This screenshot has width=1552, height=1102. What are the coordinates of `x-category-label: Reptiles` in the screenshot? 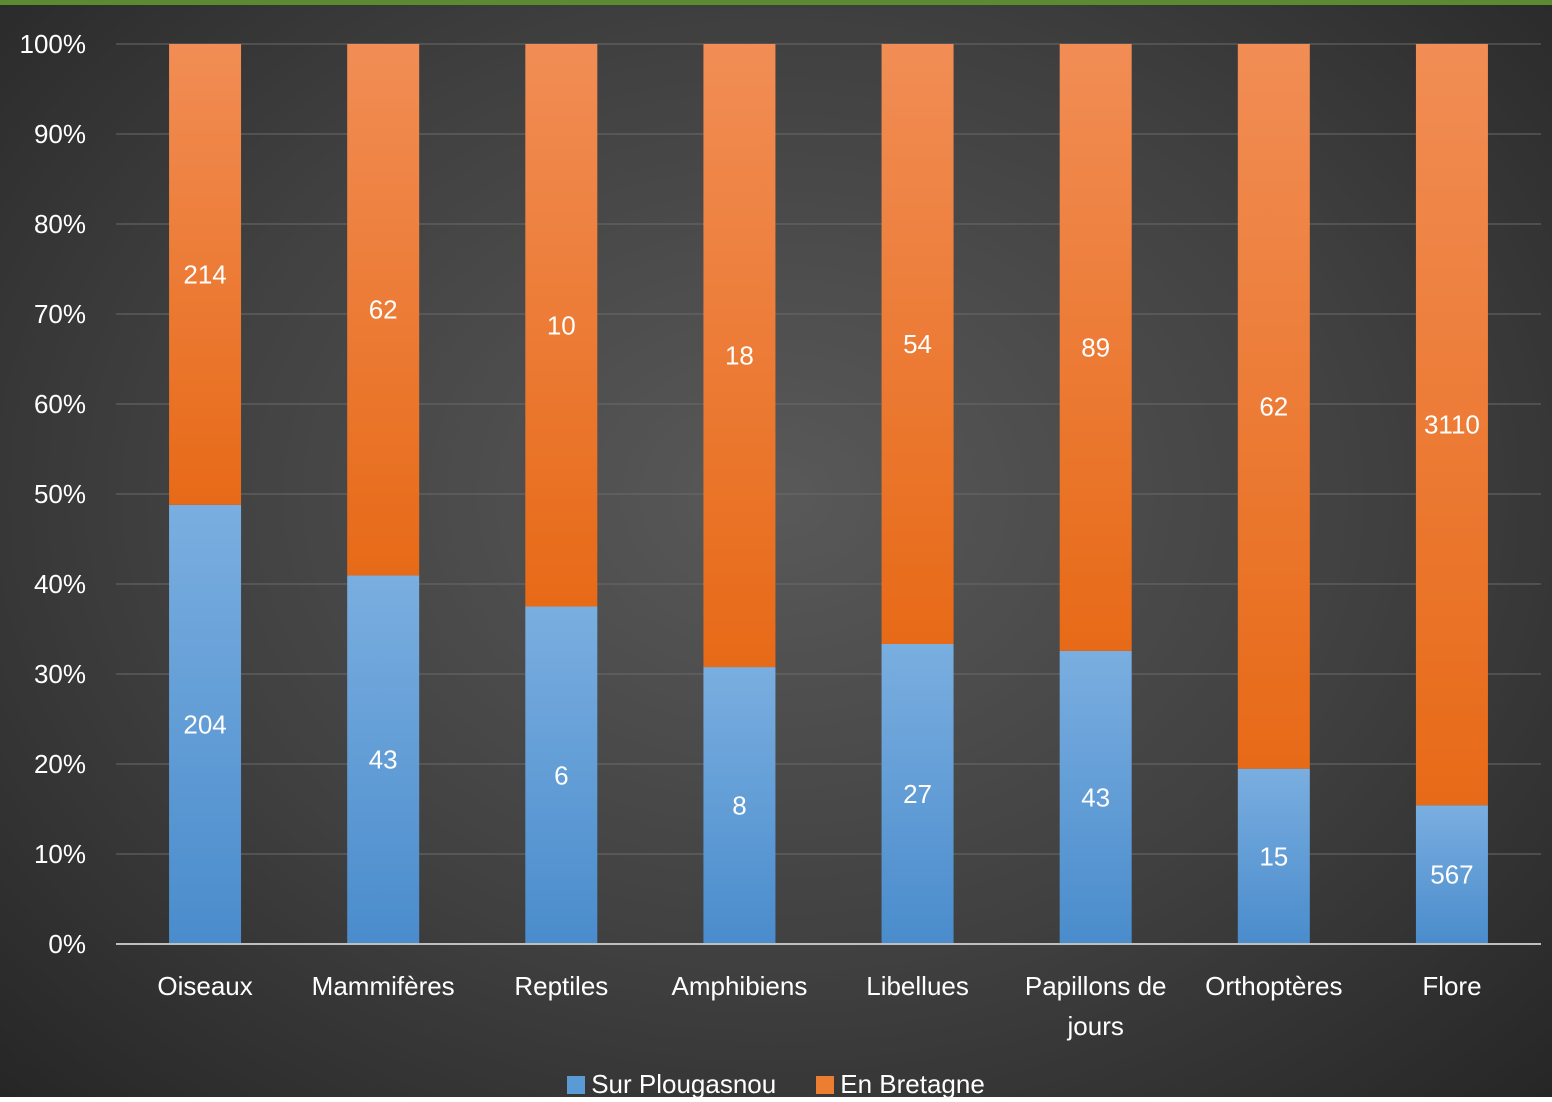 It's located at (561, 986).